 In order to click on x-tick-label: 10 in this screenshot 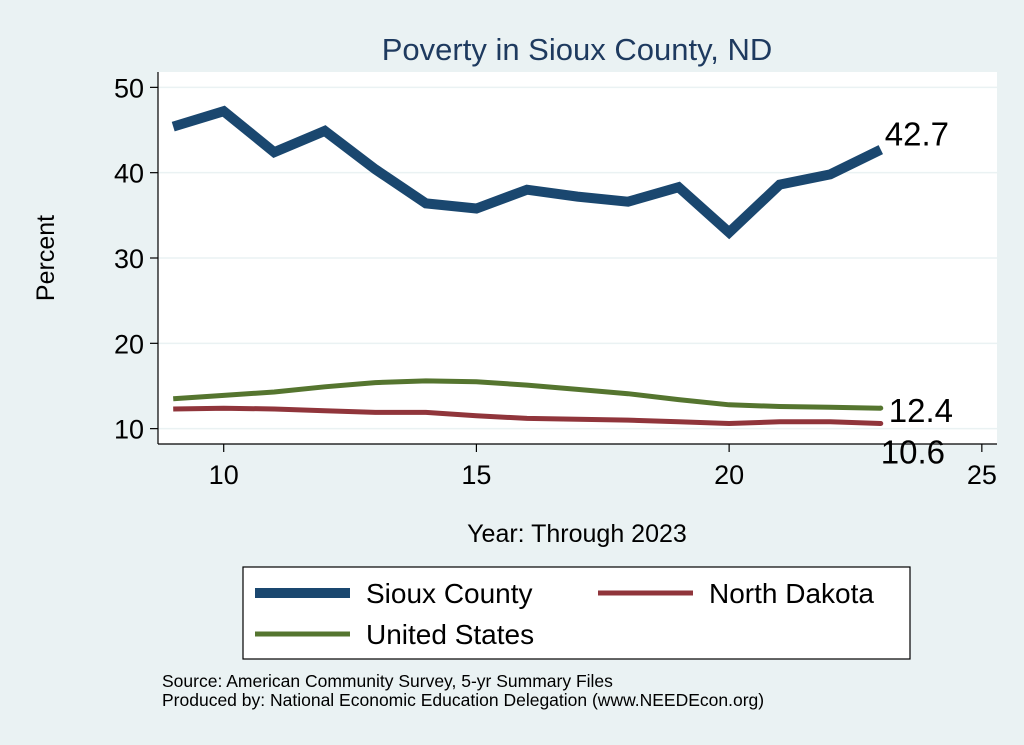, I will do `click(224, 475)`.